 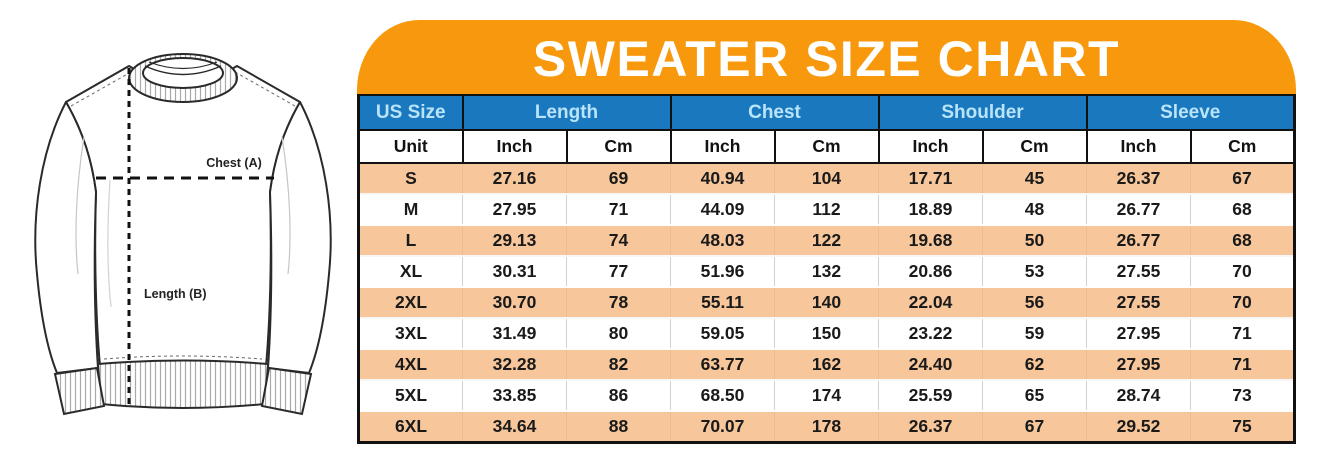 I want to click on value-cell: 17.71, so click(x=930, y=178).